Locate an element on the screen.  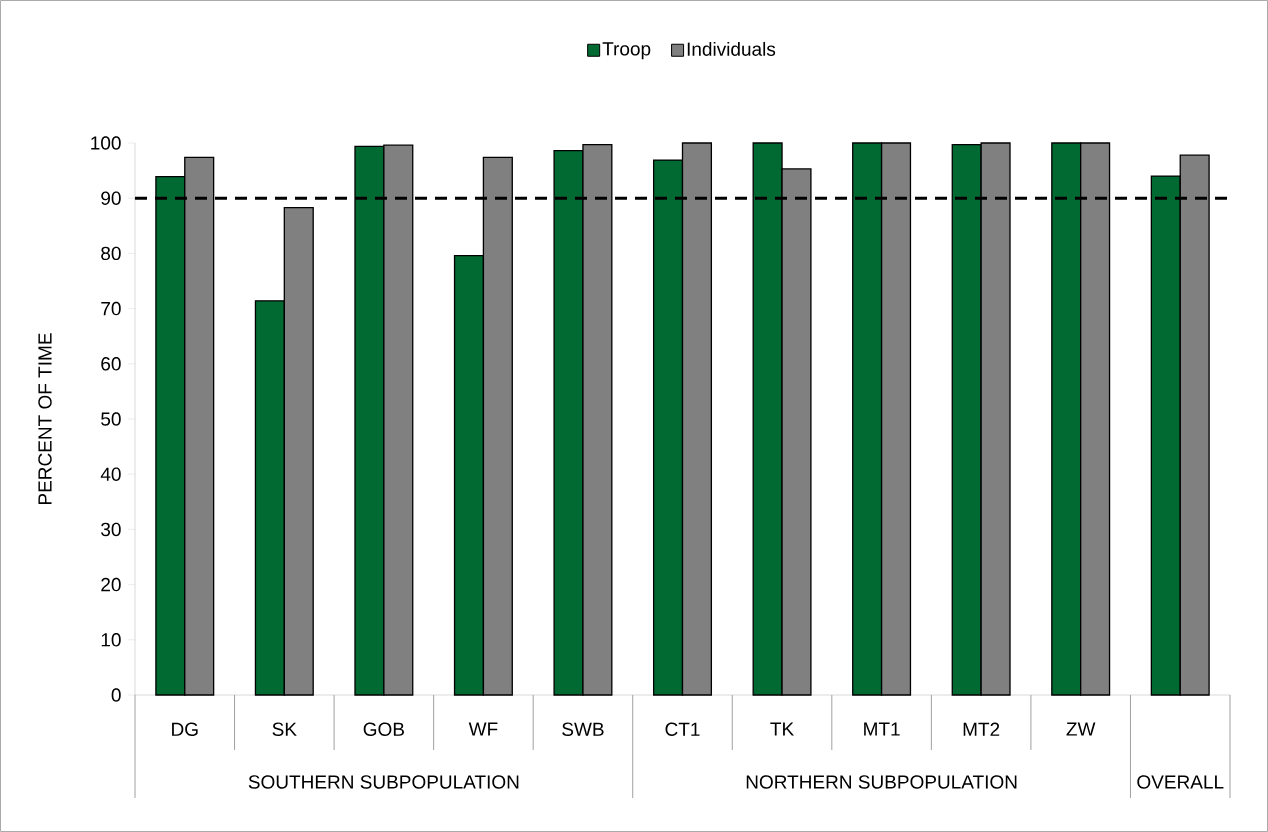
x-tick-label: SWB is located at coordinates (583, 729).